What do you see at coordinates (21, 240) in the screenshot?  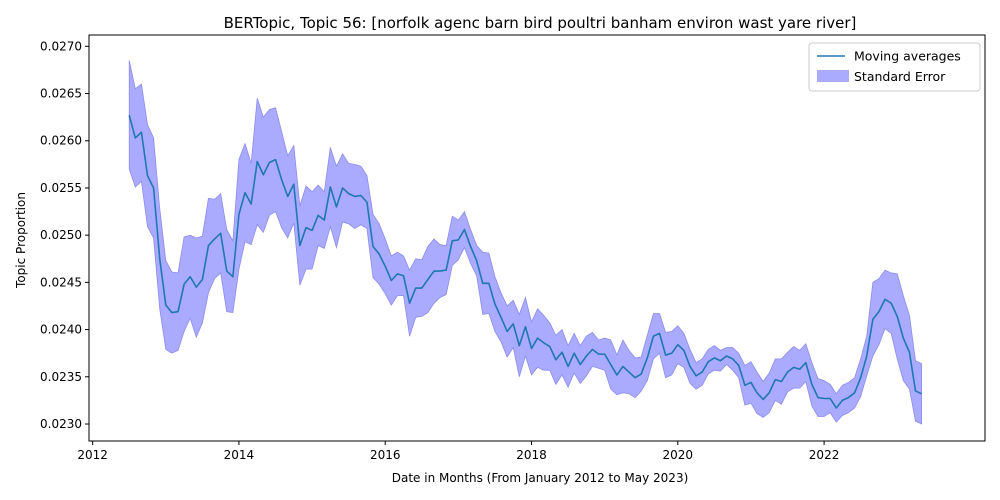 I see `y-axis-label: Topic Proportion` at bounding box center [21, 240].